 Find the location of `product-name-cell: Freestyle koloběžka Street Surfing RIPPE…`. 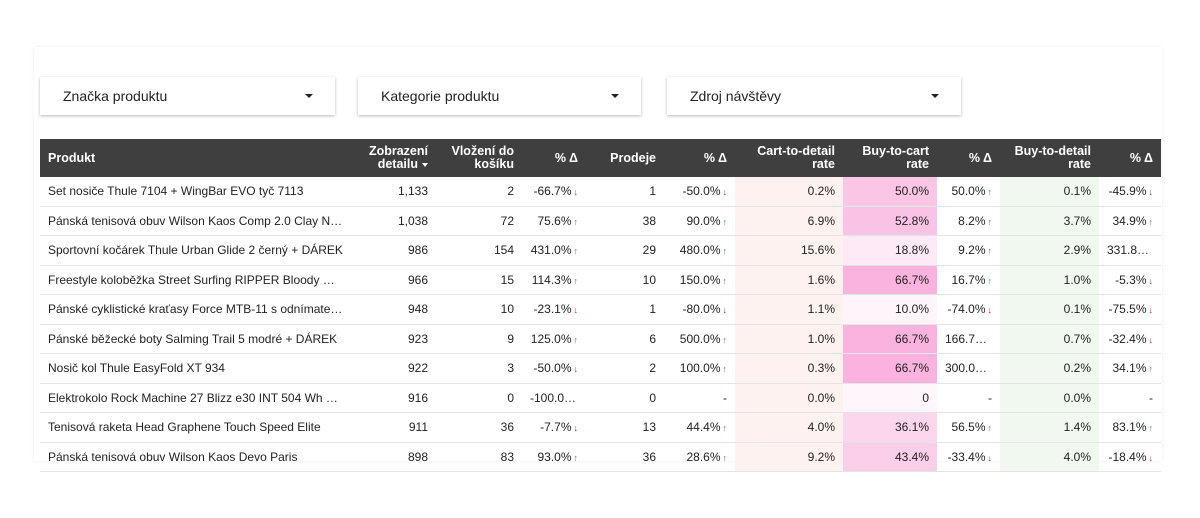

product-name-cell: Freestyle koloběžka Street Surfing RIPPE… is located at coordinates (196, 280).